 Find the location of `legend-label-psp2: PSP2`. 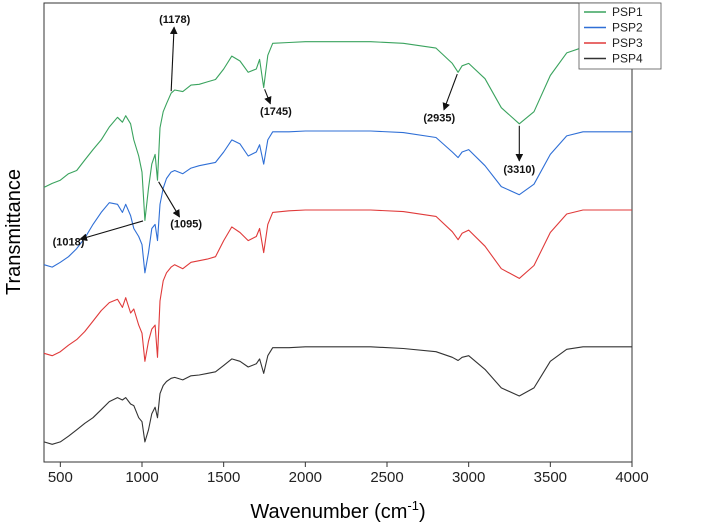

legend-label-psp2: PSP2 is located at coordinates (627, 28).